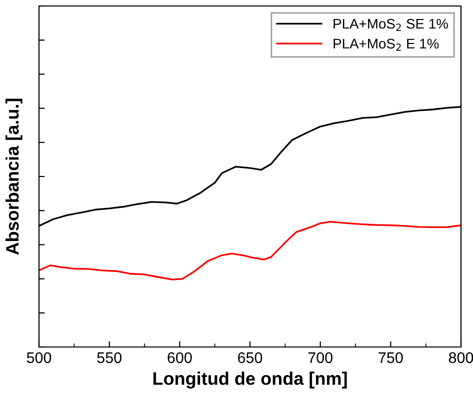 The image size is (473, 405). Describe the element at coordinates (391, 24) in the screenshot. I see `legend-label: PLA+MoS$_{2}$ SE 1%` at that location.